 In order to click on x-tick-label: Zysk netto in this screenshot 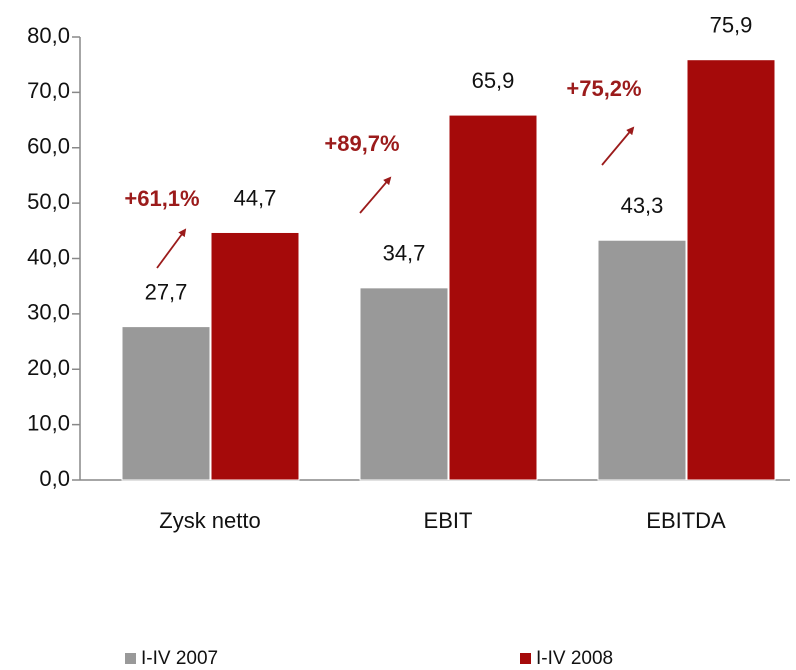, I will do `click(209, 520)`.